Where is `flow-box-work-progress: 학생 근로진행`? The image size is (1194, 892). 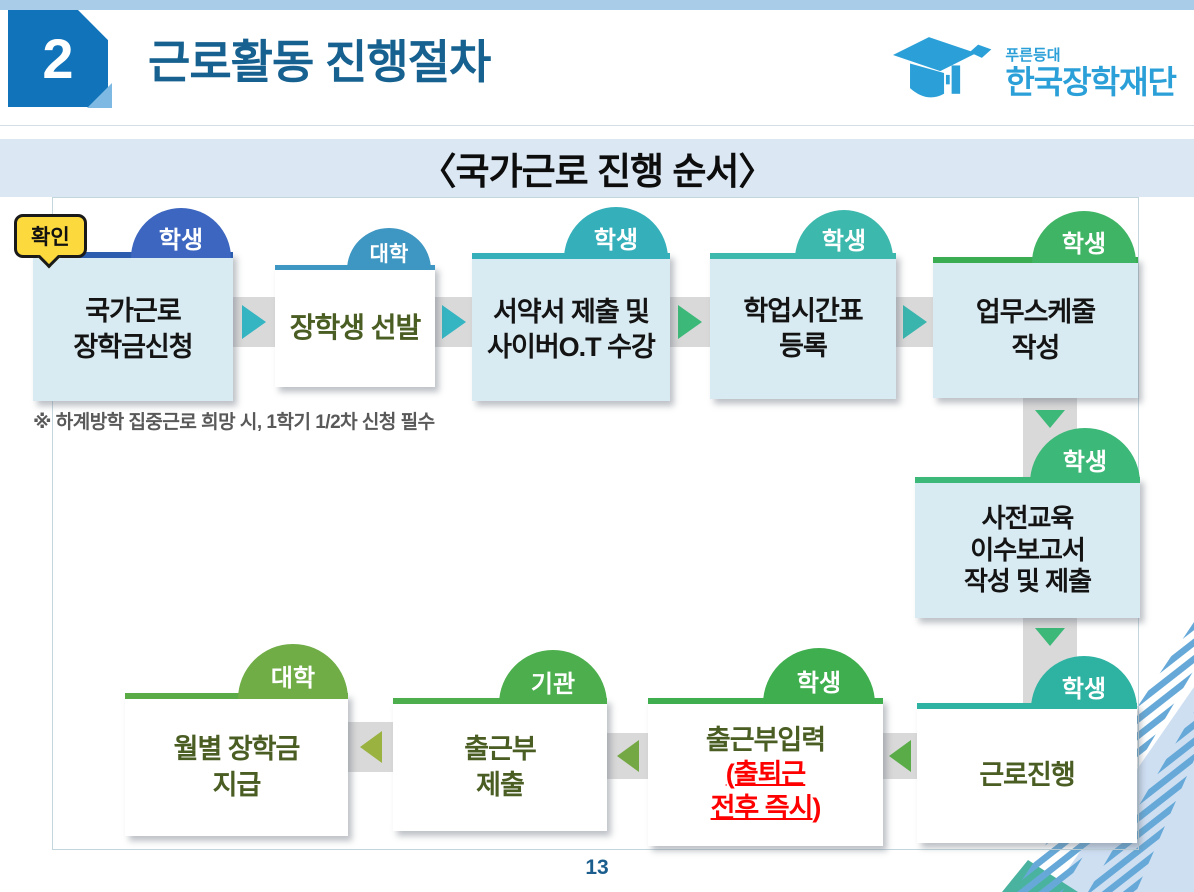 flow-box-work-progress: 학생 근로진행 is located at coordinates (1027, 749).